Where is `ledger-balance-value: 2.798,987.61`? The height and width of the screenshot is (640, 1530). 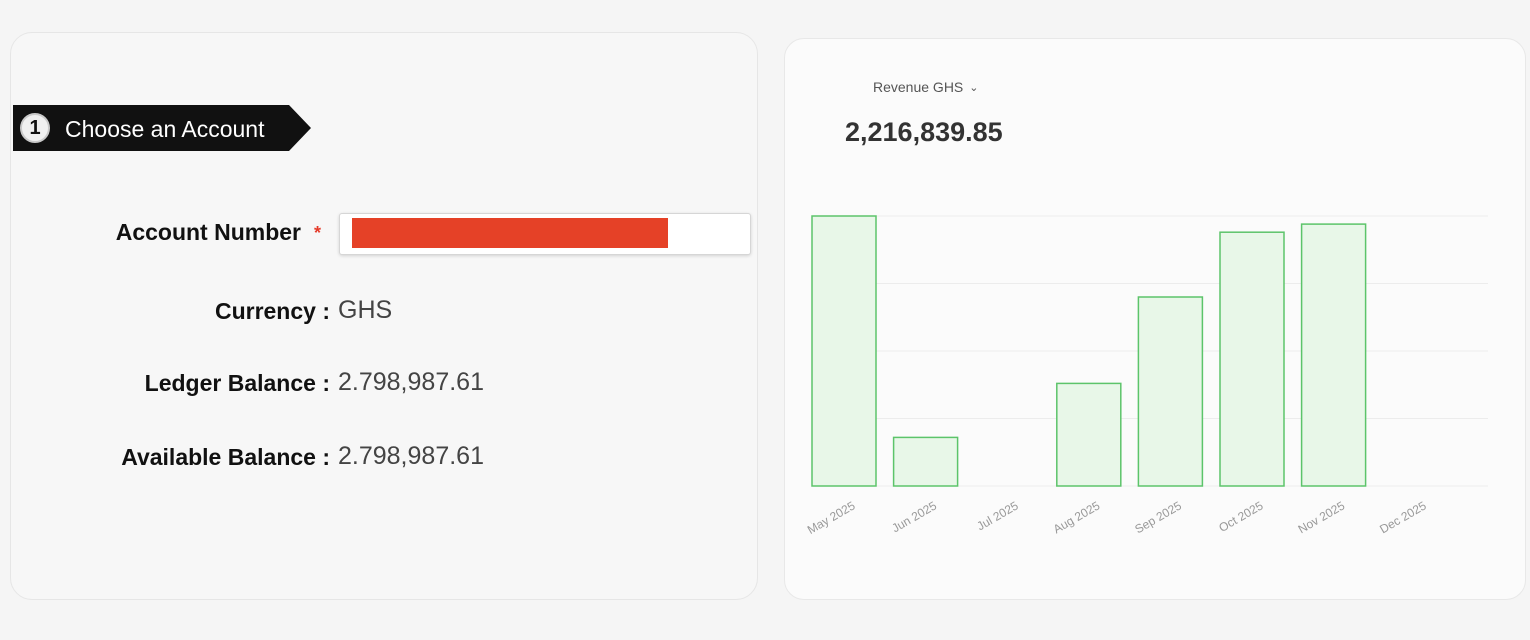
ledger-balance-value: 2.798,987.61 is located at coordinates (411, 382).